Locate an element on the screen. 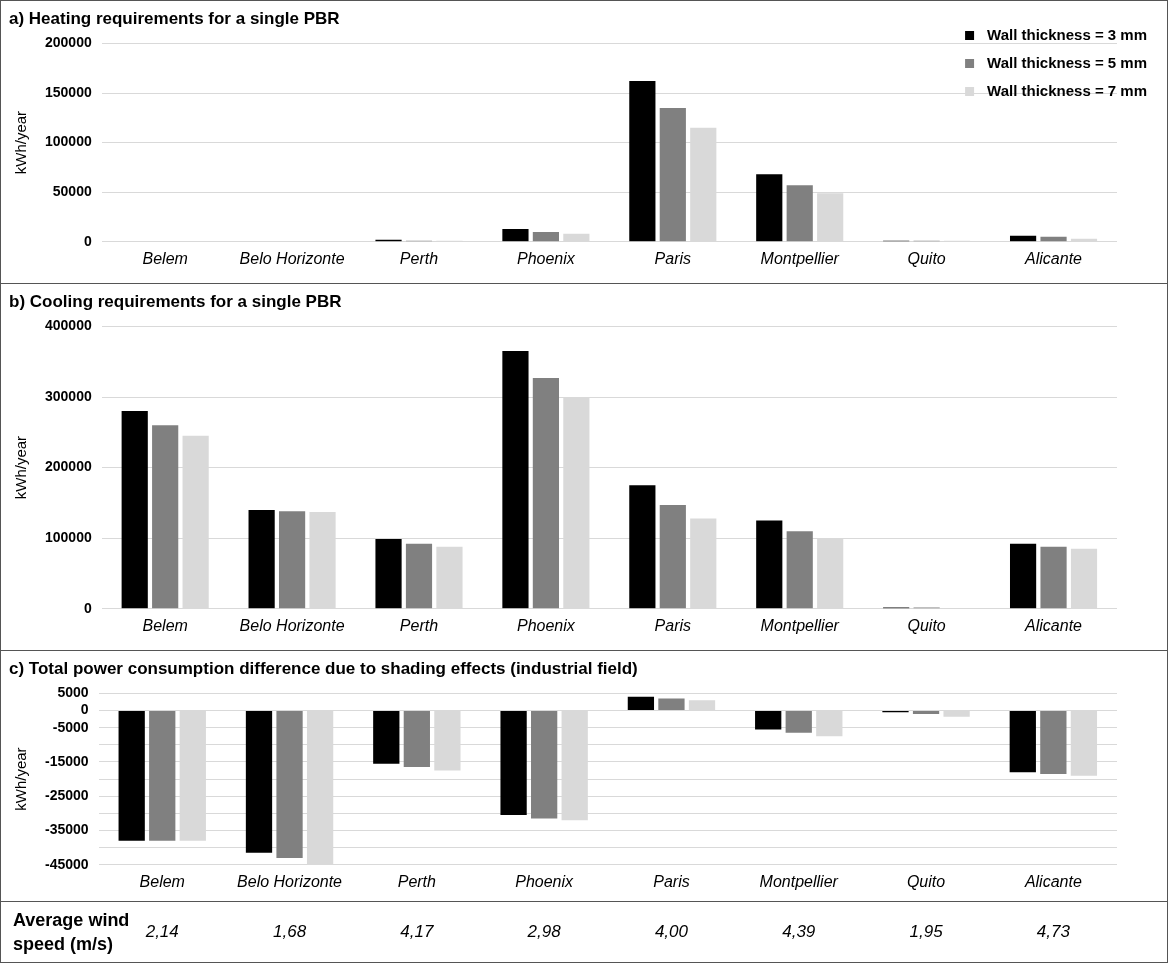 This screenshot has width=1168, height=963. legend-label: Wall thickness = 3 mm is located at coordinates (1067, 35).